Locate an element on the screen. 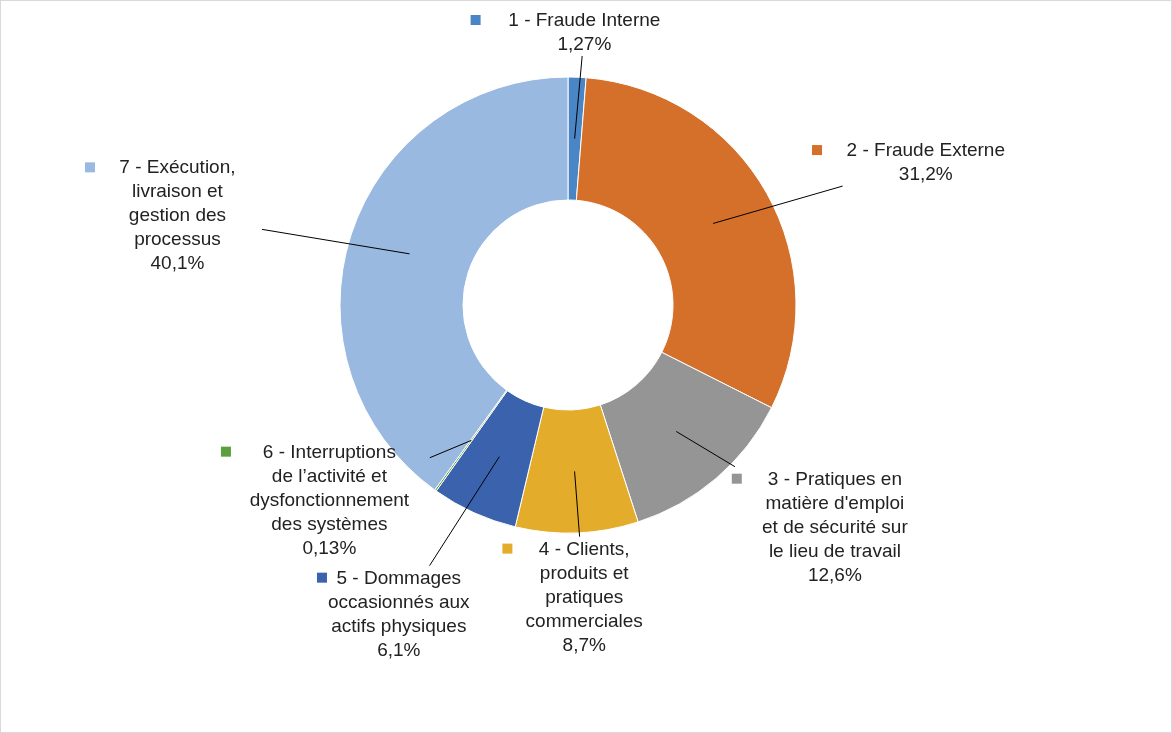 Image resolution: width=1172 pixels, height=733 pixels. data-label: 0,13% is located at coordinates (329, 547).